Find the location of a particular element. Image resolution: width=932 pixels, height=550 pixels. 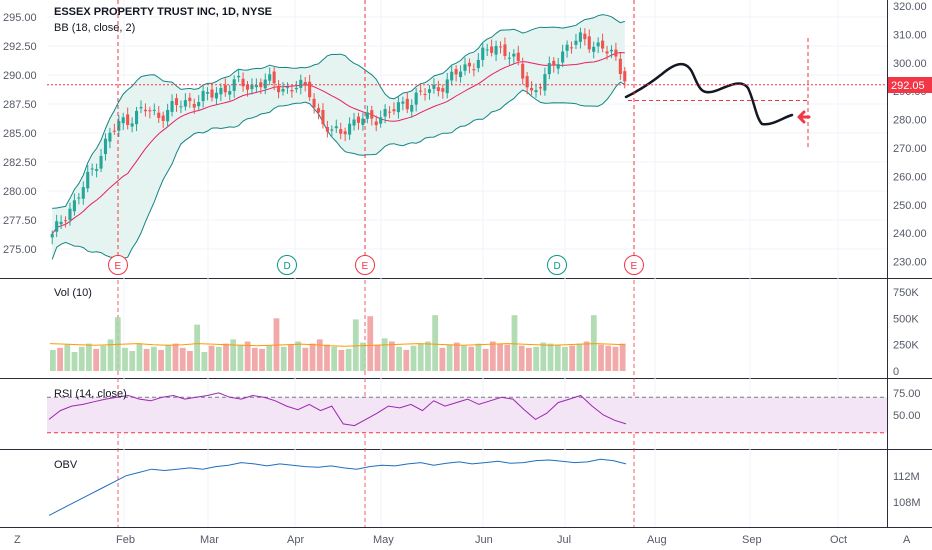

forecast-drawing is located at coordinates (709, 94).